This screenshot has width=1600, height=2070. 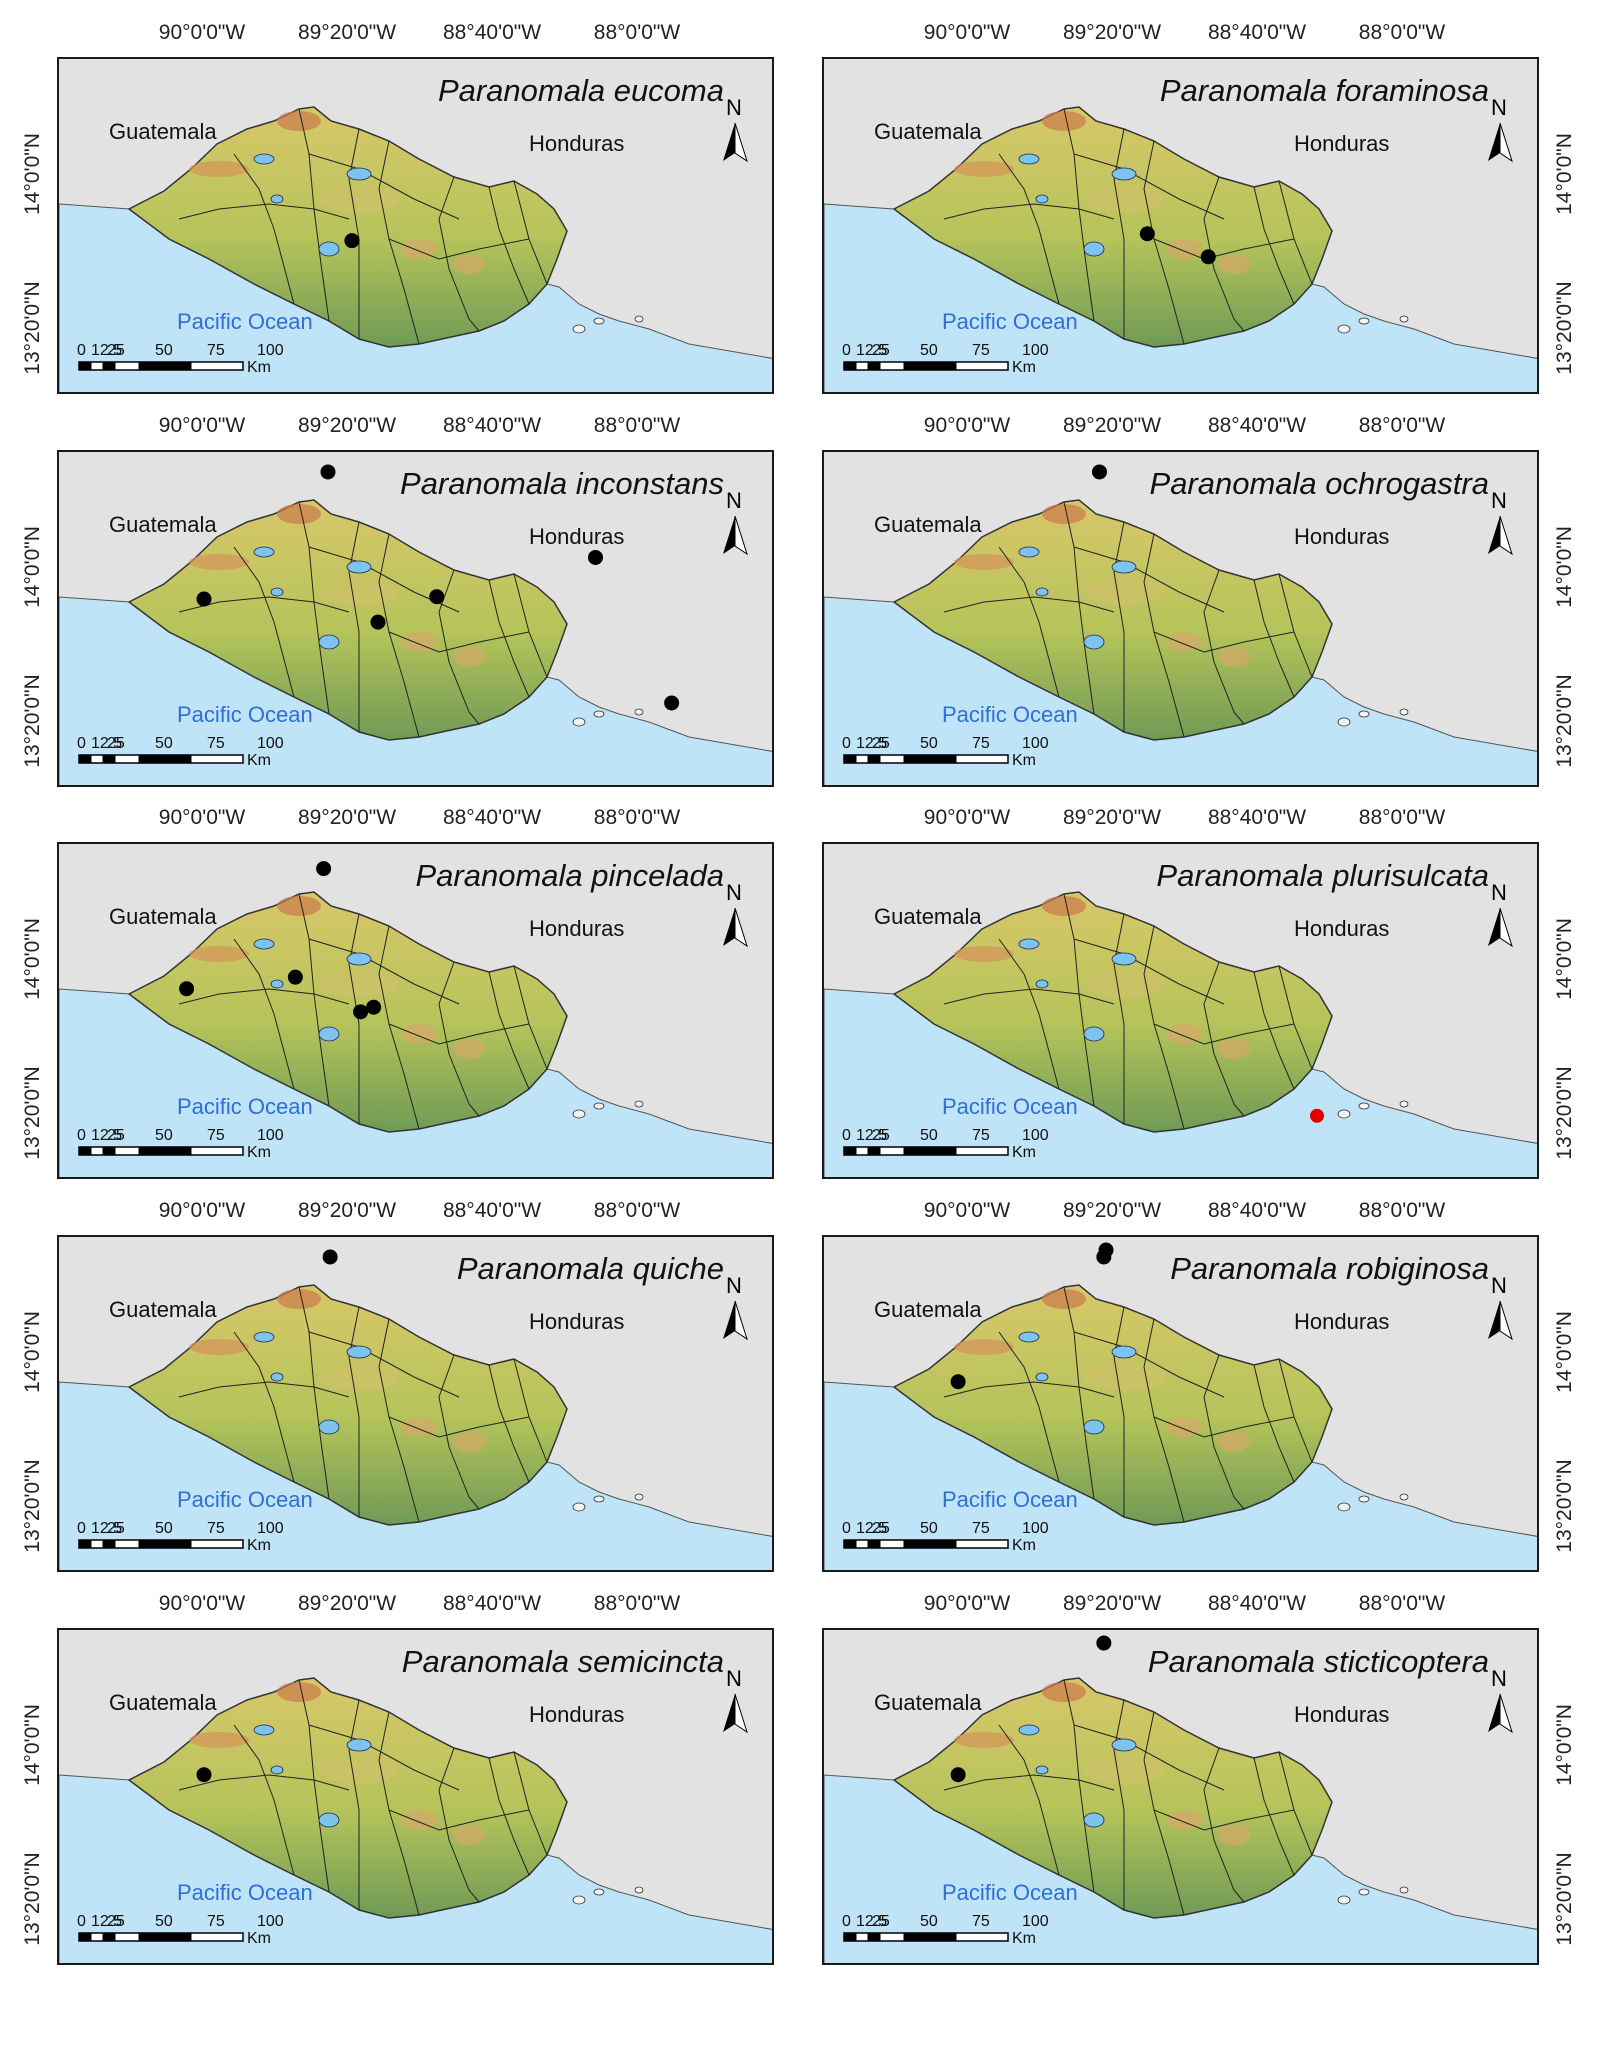 I want to click on species-title: Paranomala foraminosa, so click(x=1324, y=90).